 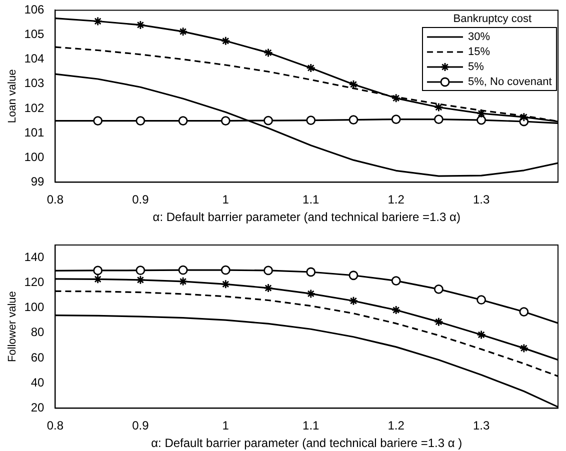 What do you see at coordinates (34, 83) in the screenshot?
I see `y-tick-label: 103` at bounding box center [34, 83].